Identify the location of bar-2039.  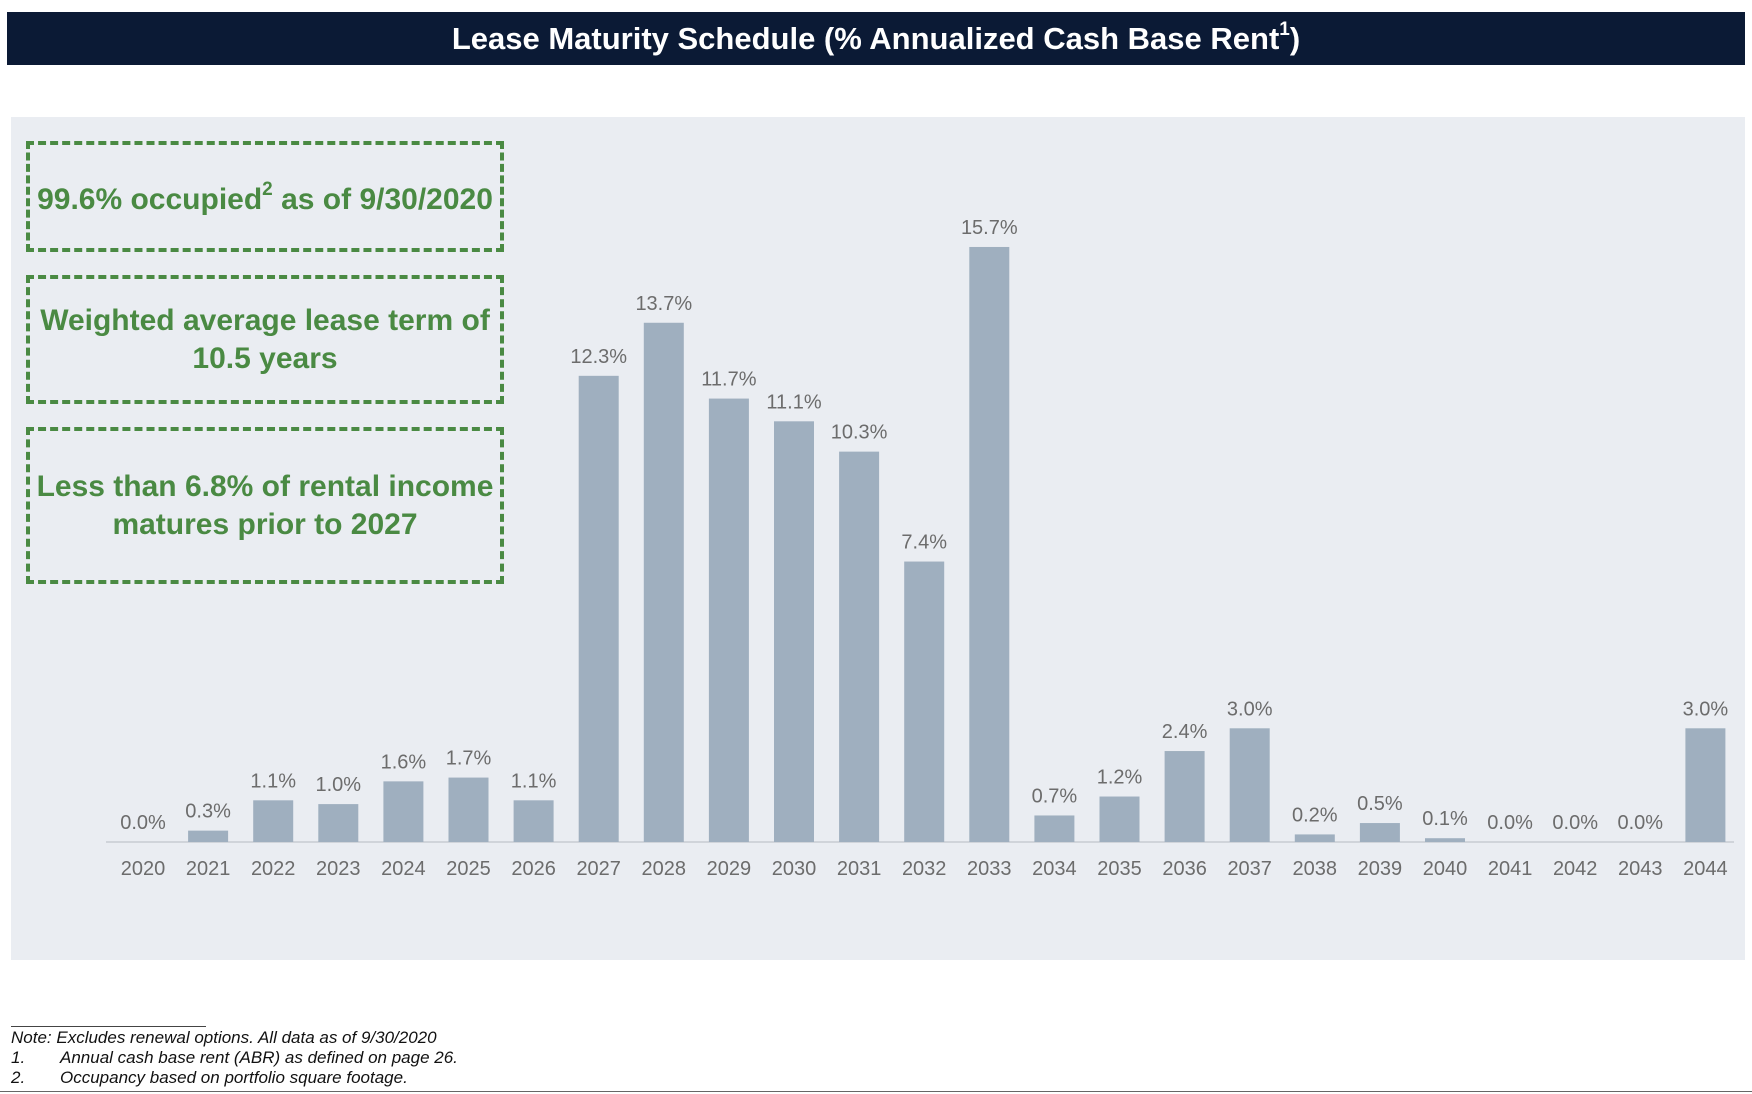
(1379, 832).